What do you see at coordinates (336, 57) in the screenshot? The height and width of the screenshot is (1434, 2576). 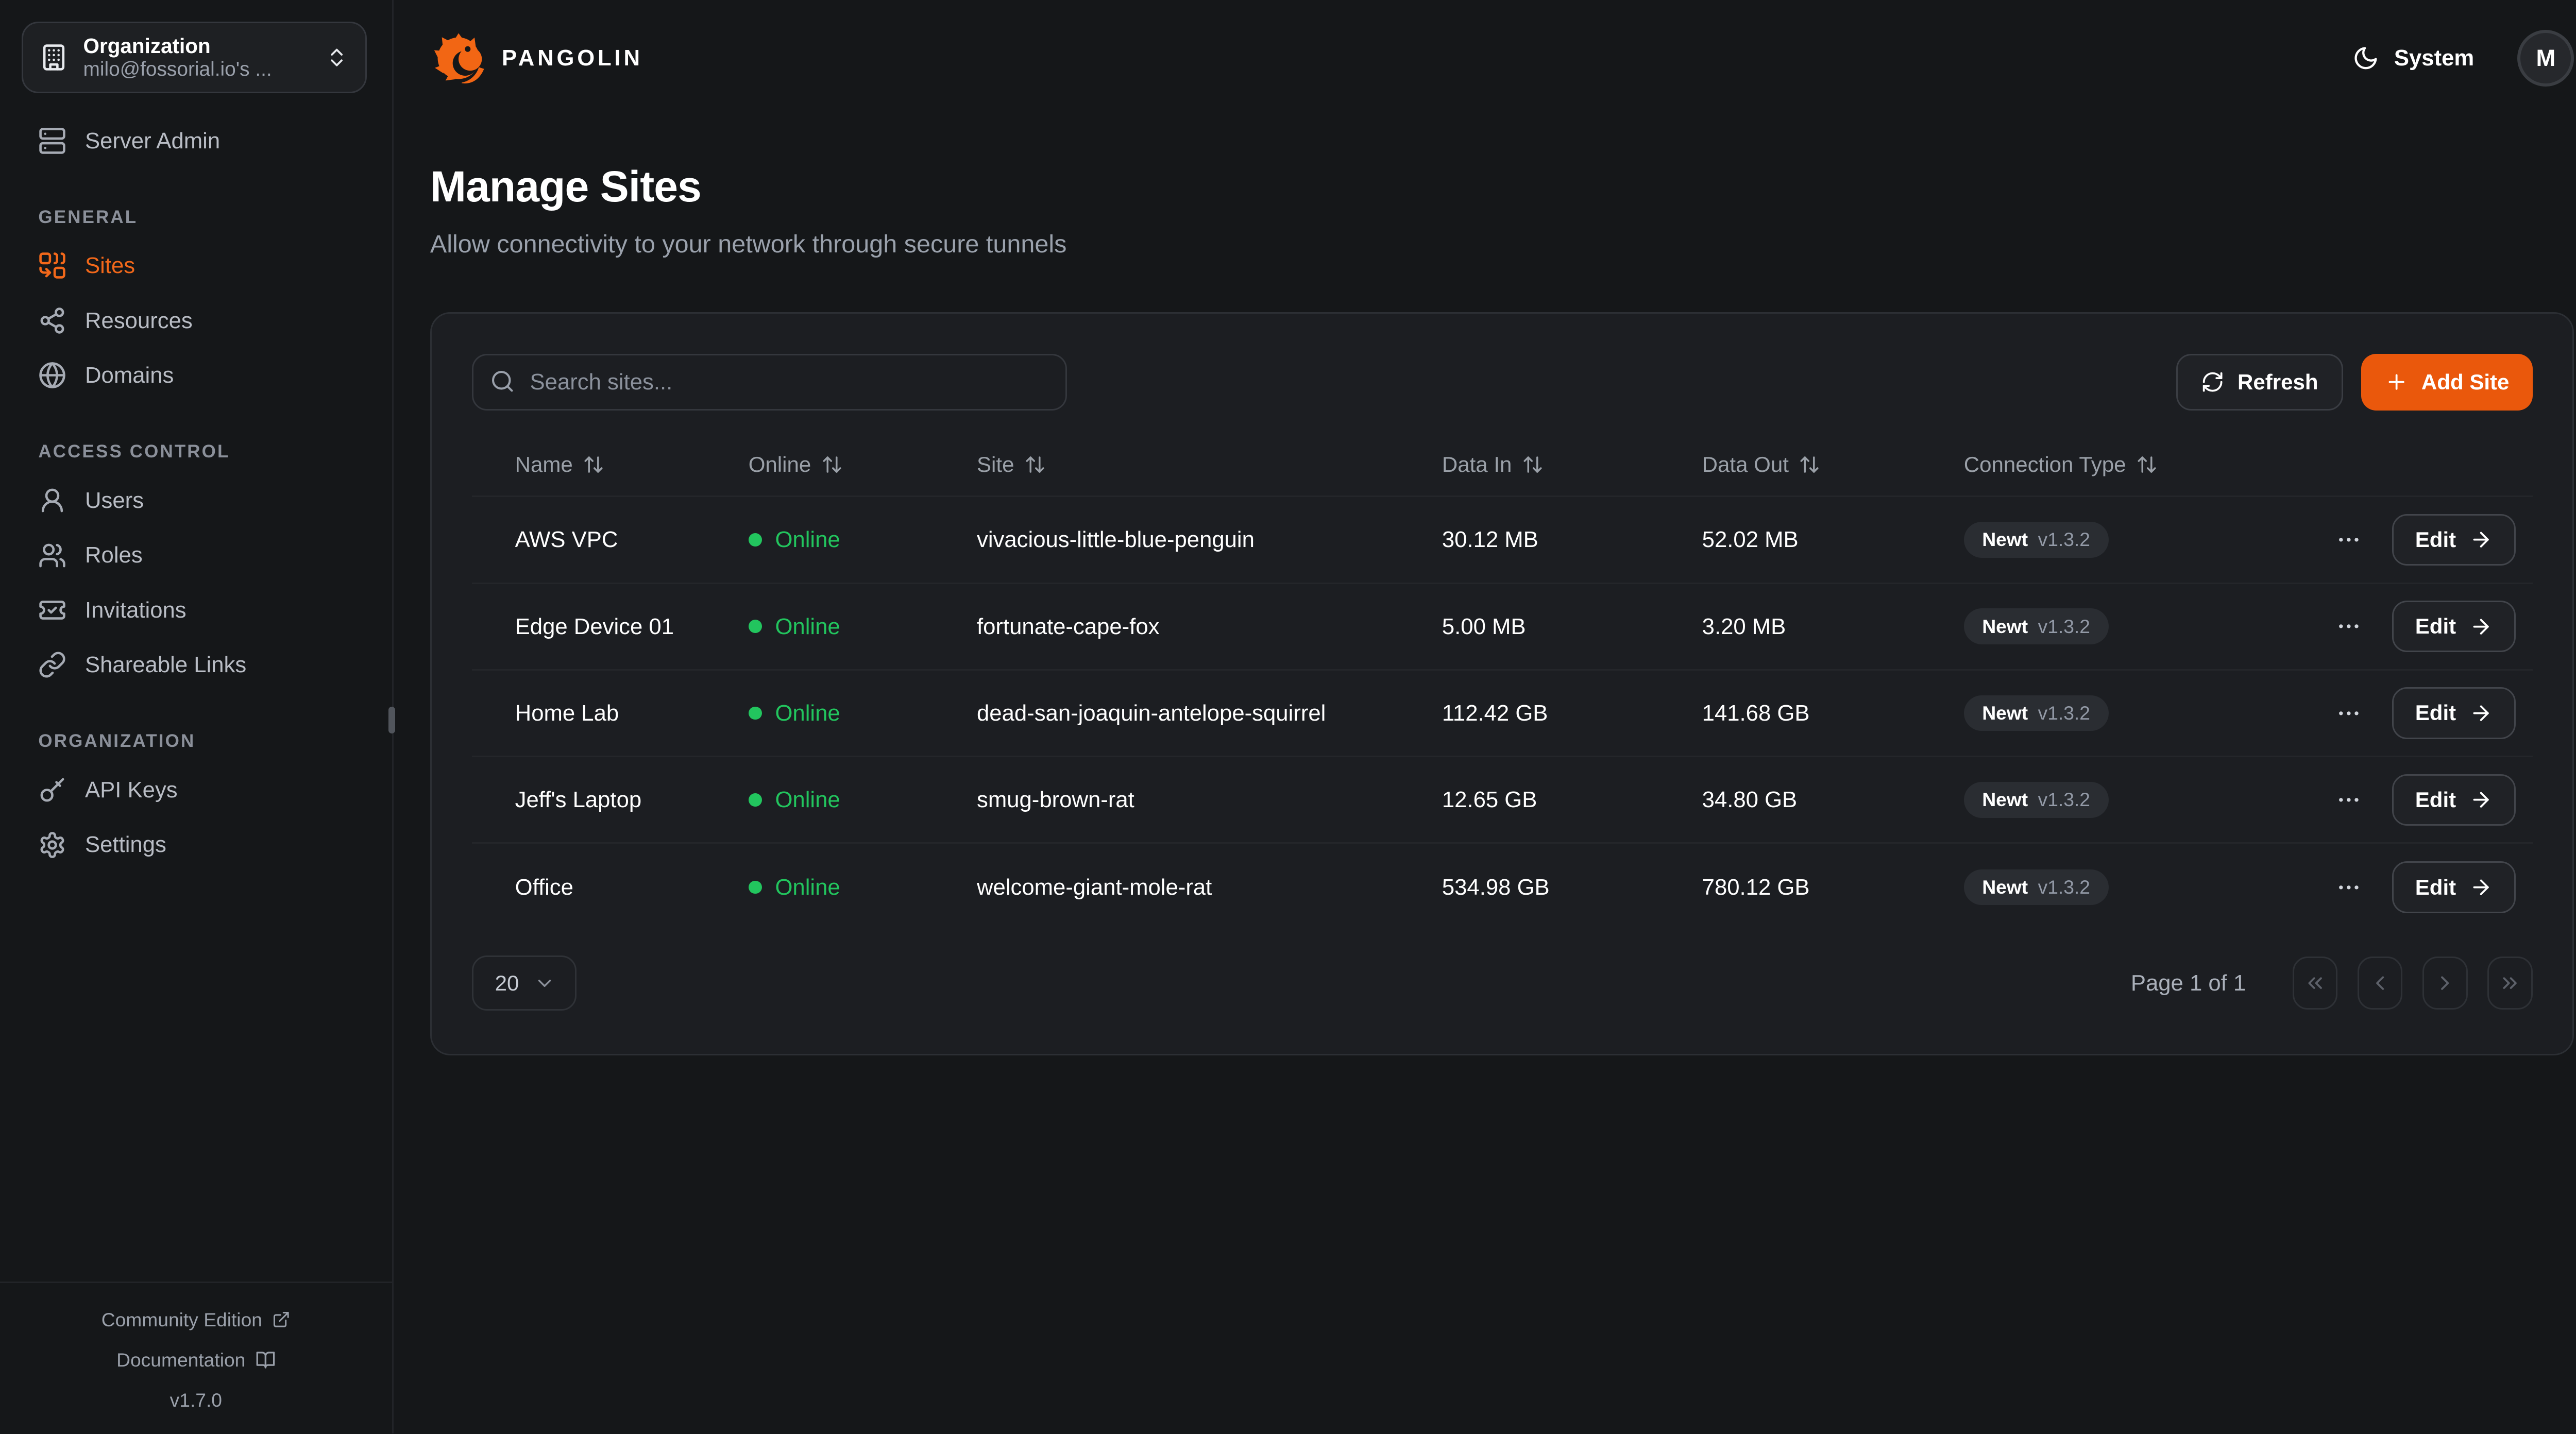 I see `chevrons-up-down-icon` at bounding box center [336, 57].